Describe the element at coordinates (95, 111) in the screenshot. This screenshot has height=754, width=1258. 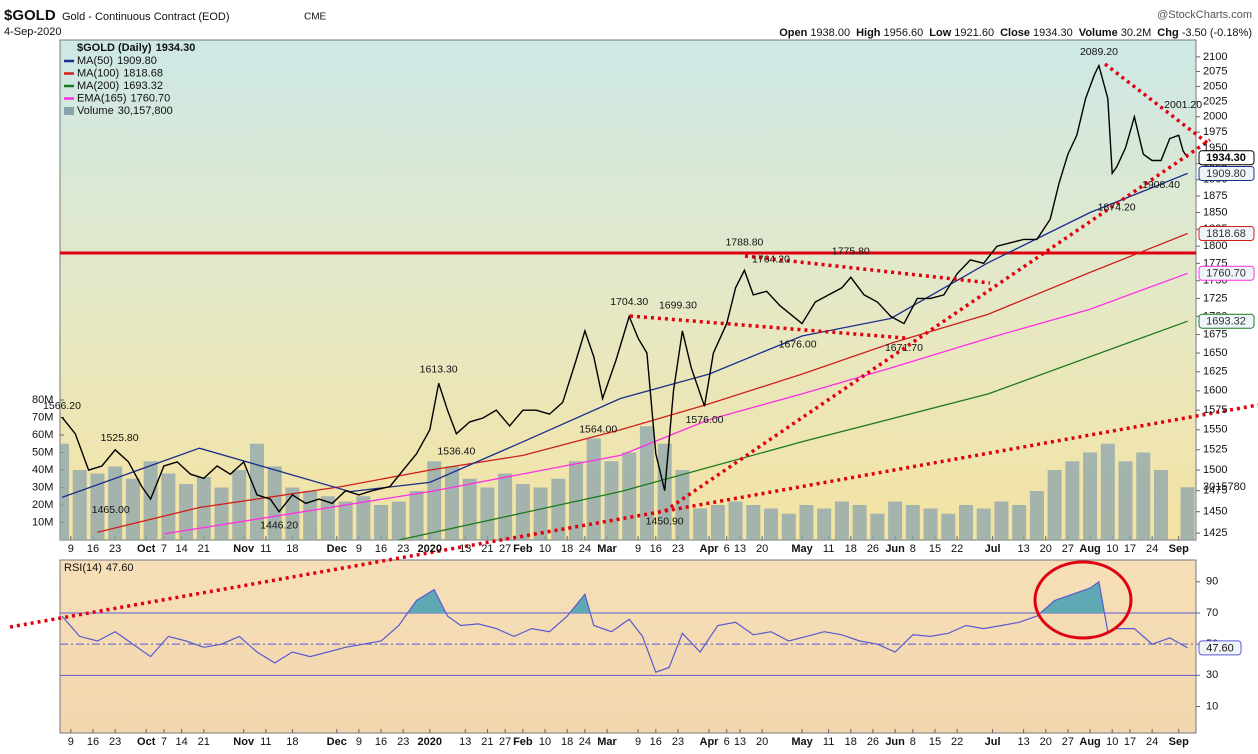
I see `legend-name: Volume` at that location.